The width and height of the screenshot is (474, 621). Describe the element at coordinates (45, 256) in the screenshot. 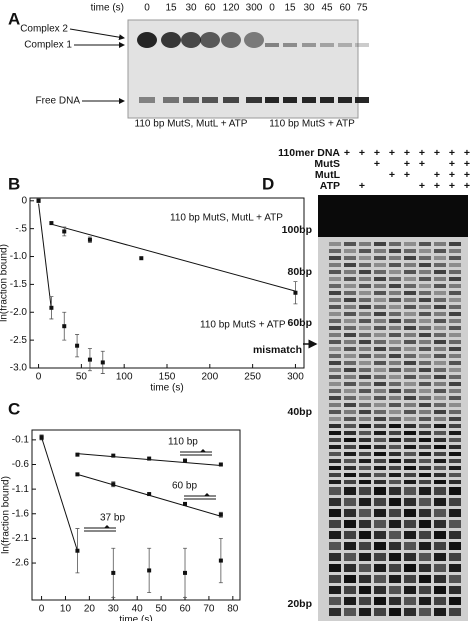

I see `fit-line` at that location.